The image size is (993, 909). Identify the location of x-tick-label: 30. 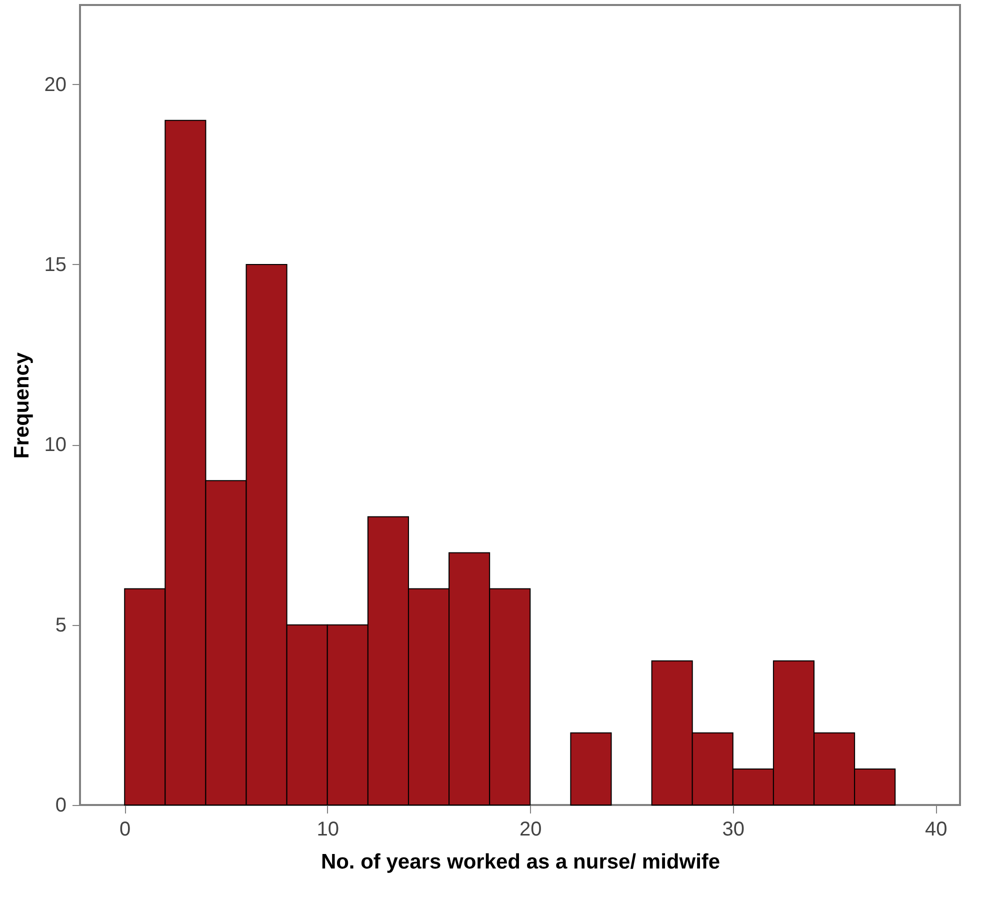
(733, 829).